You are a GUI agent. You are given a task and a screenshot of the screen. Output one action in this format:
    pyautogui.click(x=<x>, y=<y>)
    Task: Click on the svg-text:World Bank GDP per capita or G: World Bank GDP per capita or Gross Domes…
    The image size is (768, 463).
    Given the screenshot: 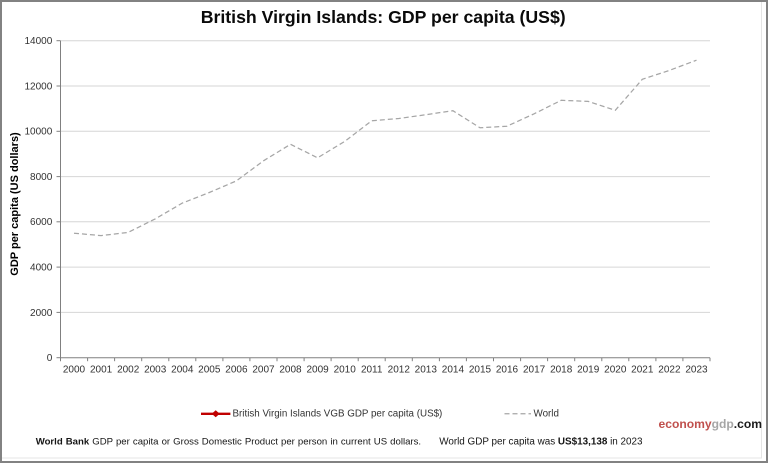 What is the action you would take?
    pyautogui.click(x=228, y=442)
    